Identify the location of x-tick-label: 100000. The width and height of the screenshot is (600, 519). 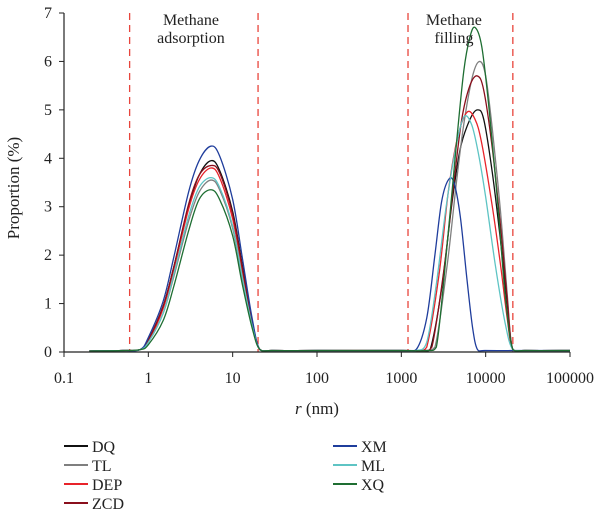
(570, 378).